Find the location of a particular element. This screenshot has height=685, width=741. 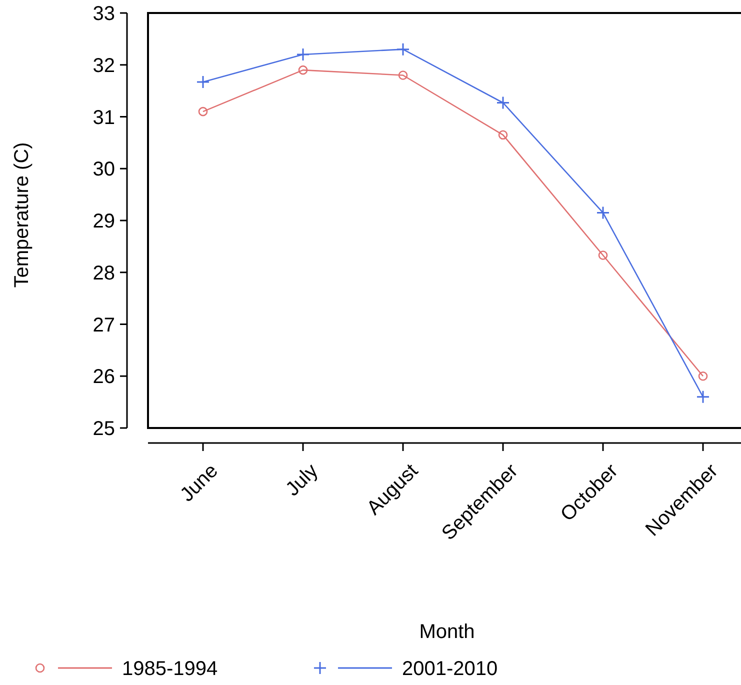

y-tick-label: 28 is located at coordinates (103, 273).